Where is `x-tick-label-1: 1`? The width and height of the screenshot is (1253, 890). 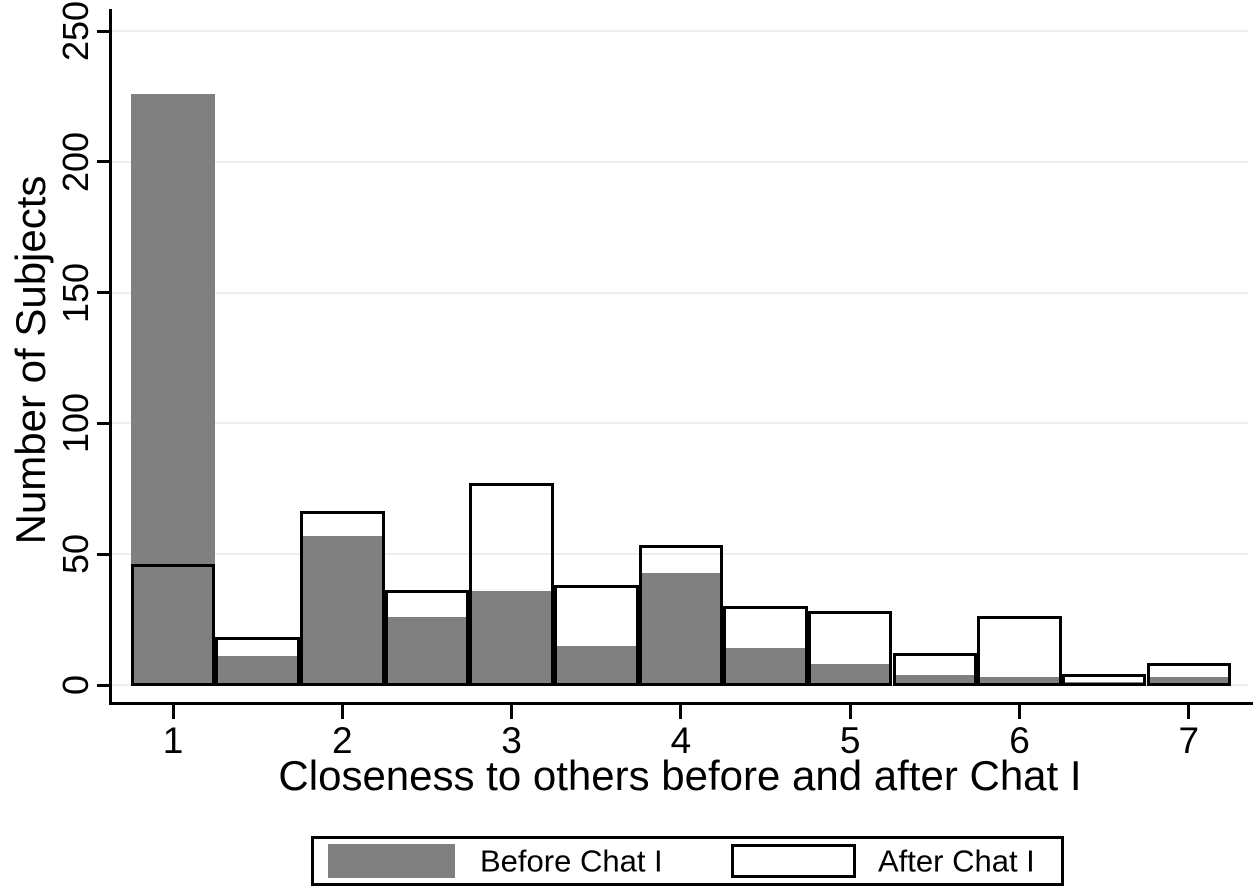
x-tick-label-1: 1 is located at coordinates (173, 740).